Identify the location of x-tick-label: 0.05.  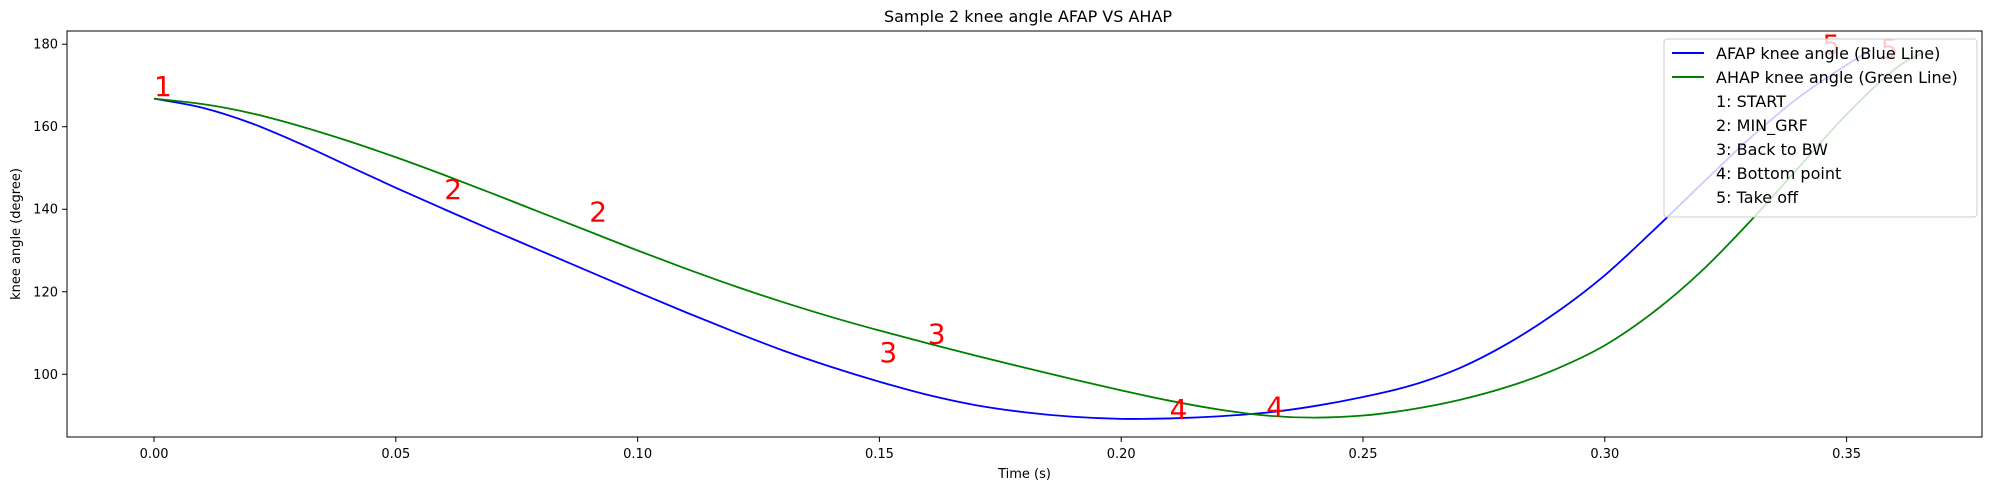
(395, 454).